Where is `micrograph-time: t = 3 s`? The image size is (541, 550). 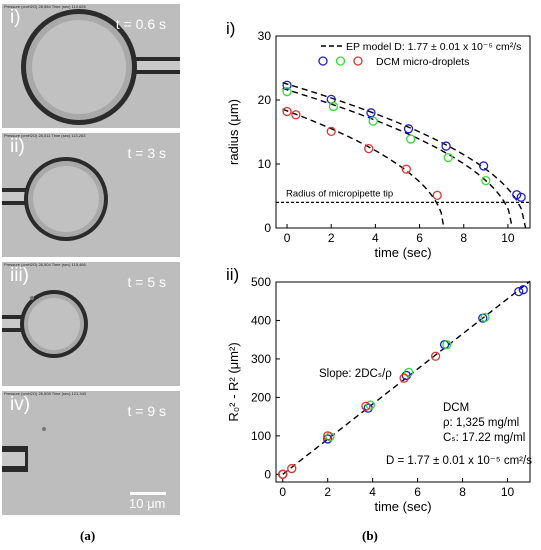
micrograph-time: t = 3 s is located at coordinates (146, 153).